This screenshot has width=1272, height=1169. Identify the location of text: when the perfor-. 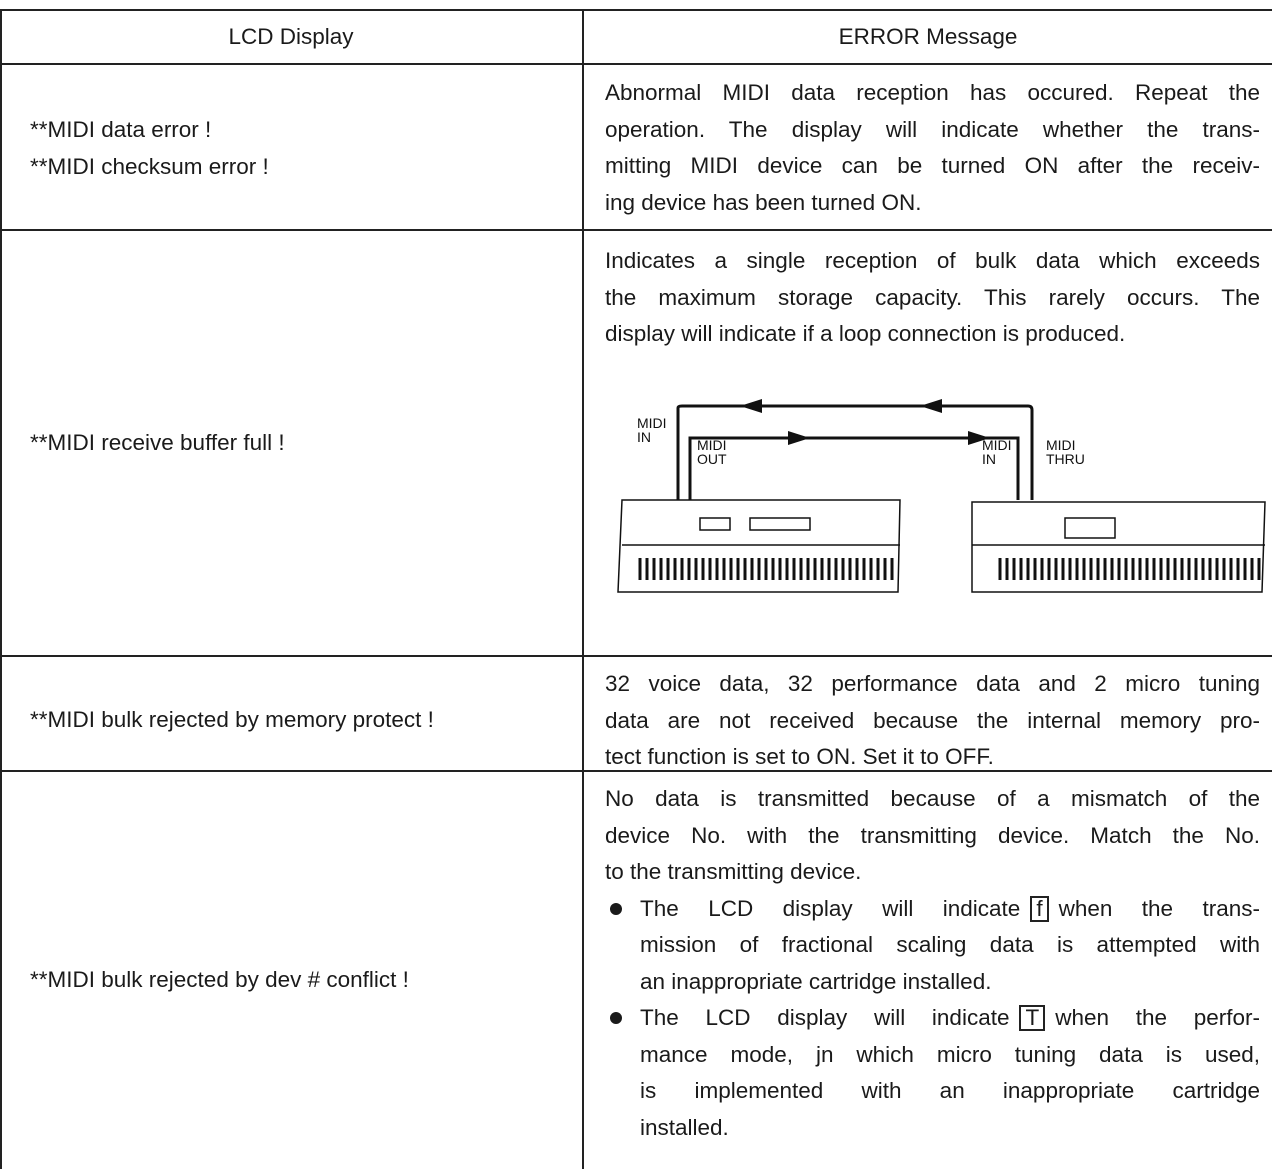
(1157, 1017).